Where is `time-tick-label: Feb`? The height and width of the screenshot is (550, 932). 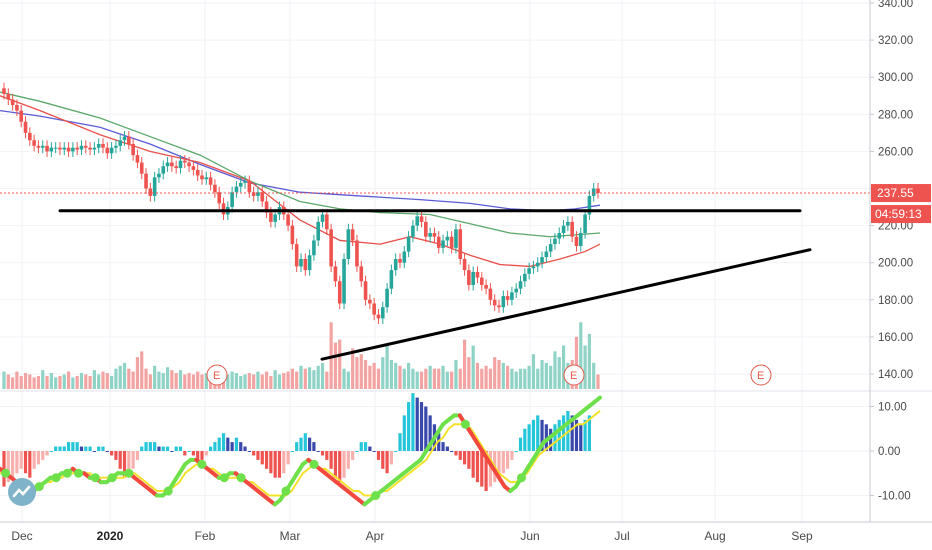
time-tick-label: Feb is located at coordinates (205, 536).